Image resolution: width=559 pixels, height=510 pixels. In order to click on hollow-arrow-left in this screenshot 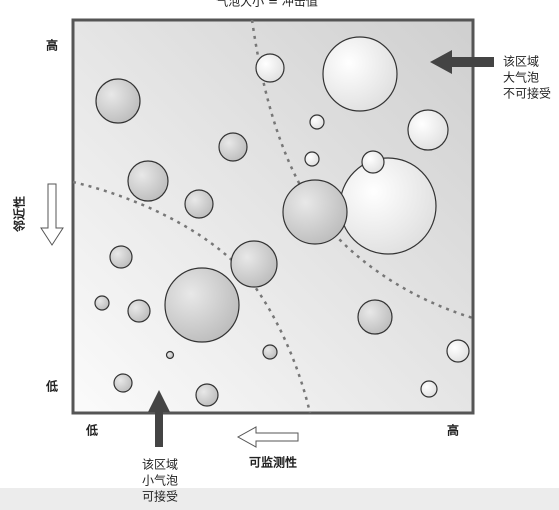, I will do `click(267, 437)`.